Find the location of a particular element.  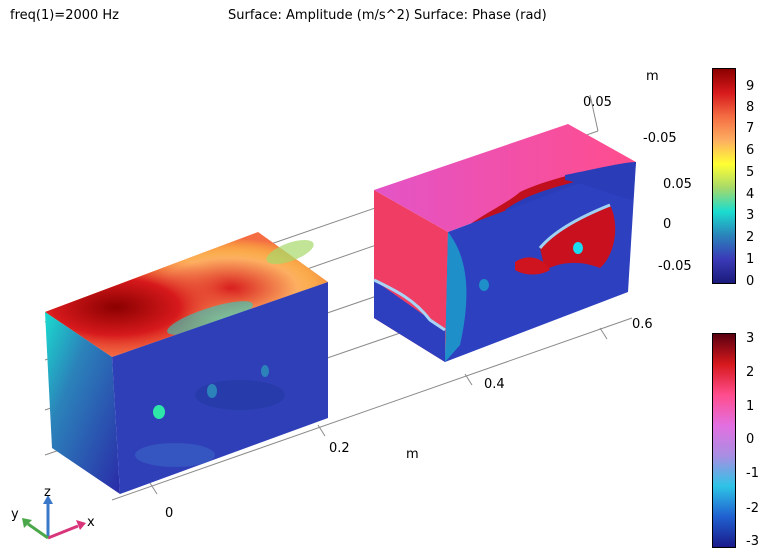

x-tick-label: 0 is located at coordinates (169, 513).